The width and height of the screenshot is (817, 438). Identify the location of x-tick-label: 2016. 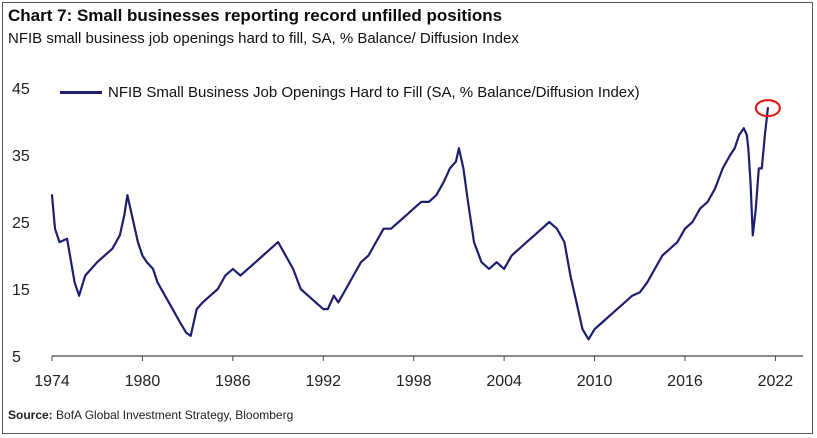
(685, 381).